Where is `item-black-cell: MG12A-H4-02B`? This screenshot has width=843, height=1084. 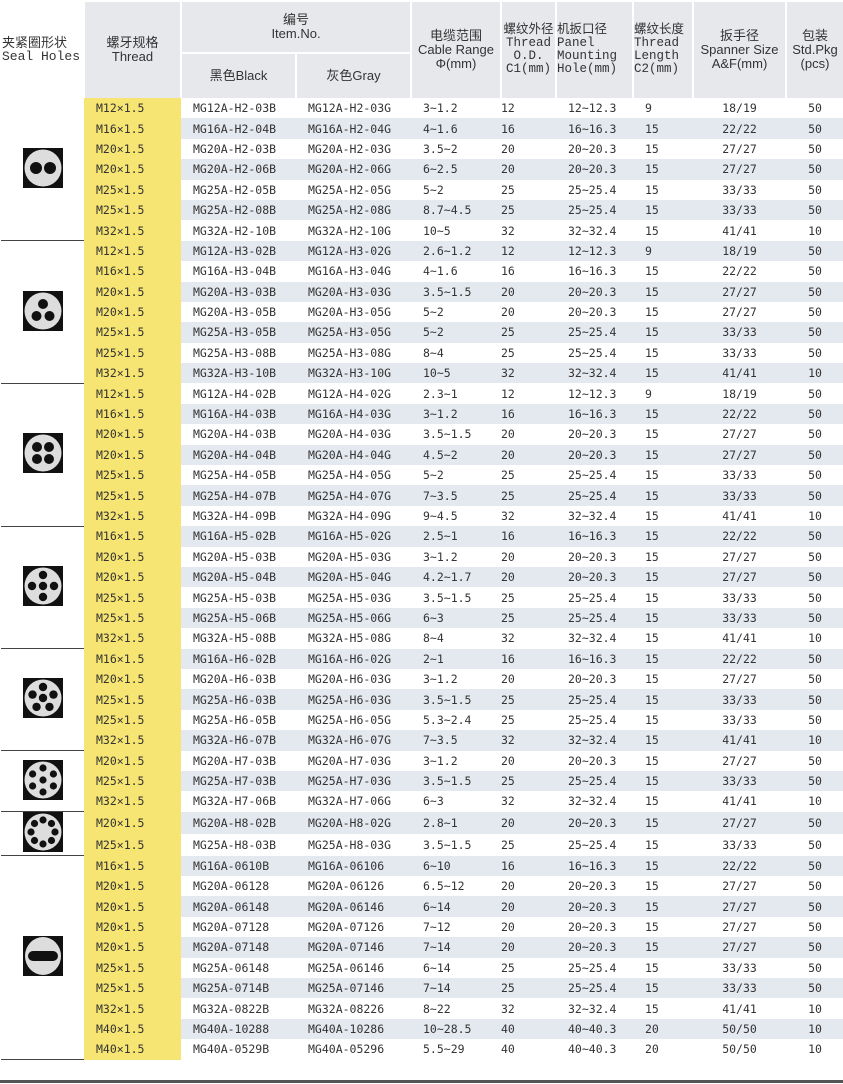 item-black-cell: MG12A-H4-02B is located at coordinates (235, 393).